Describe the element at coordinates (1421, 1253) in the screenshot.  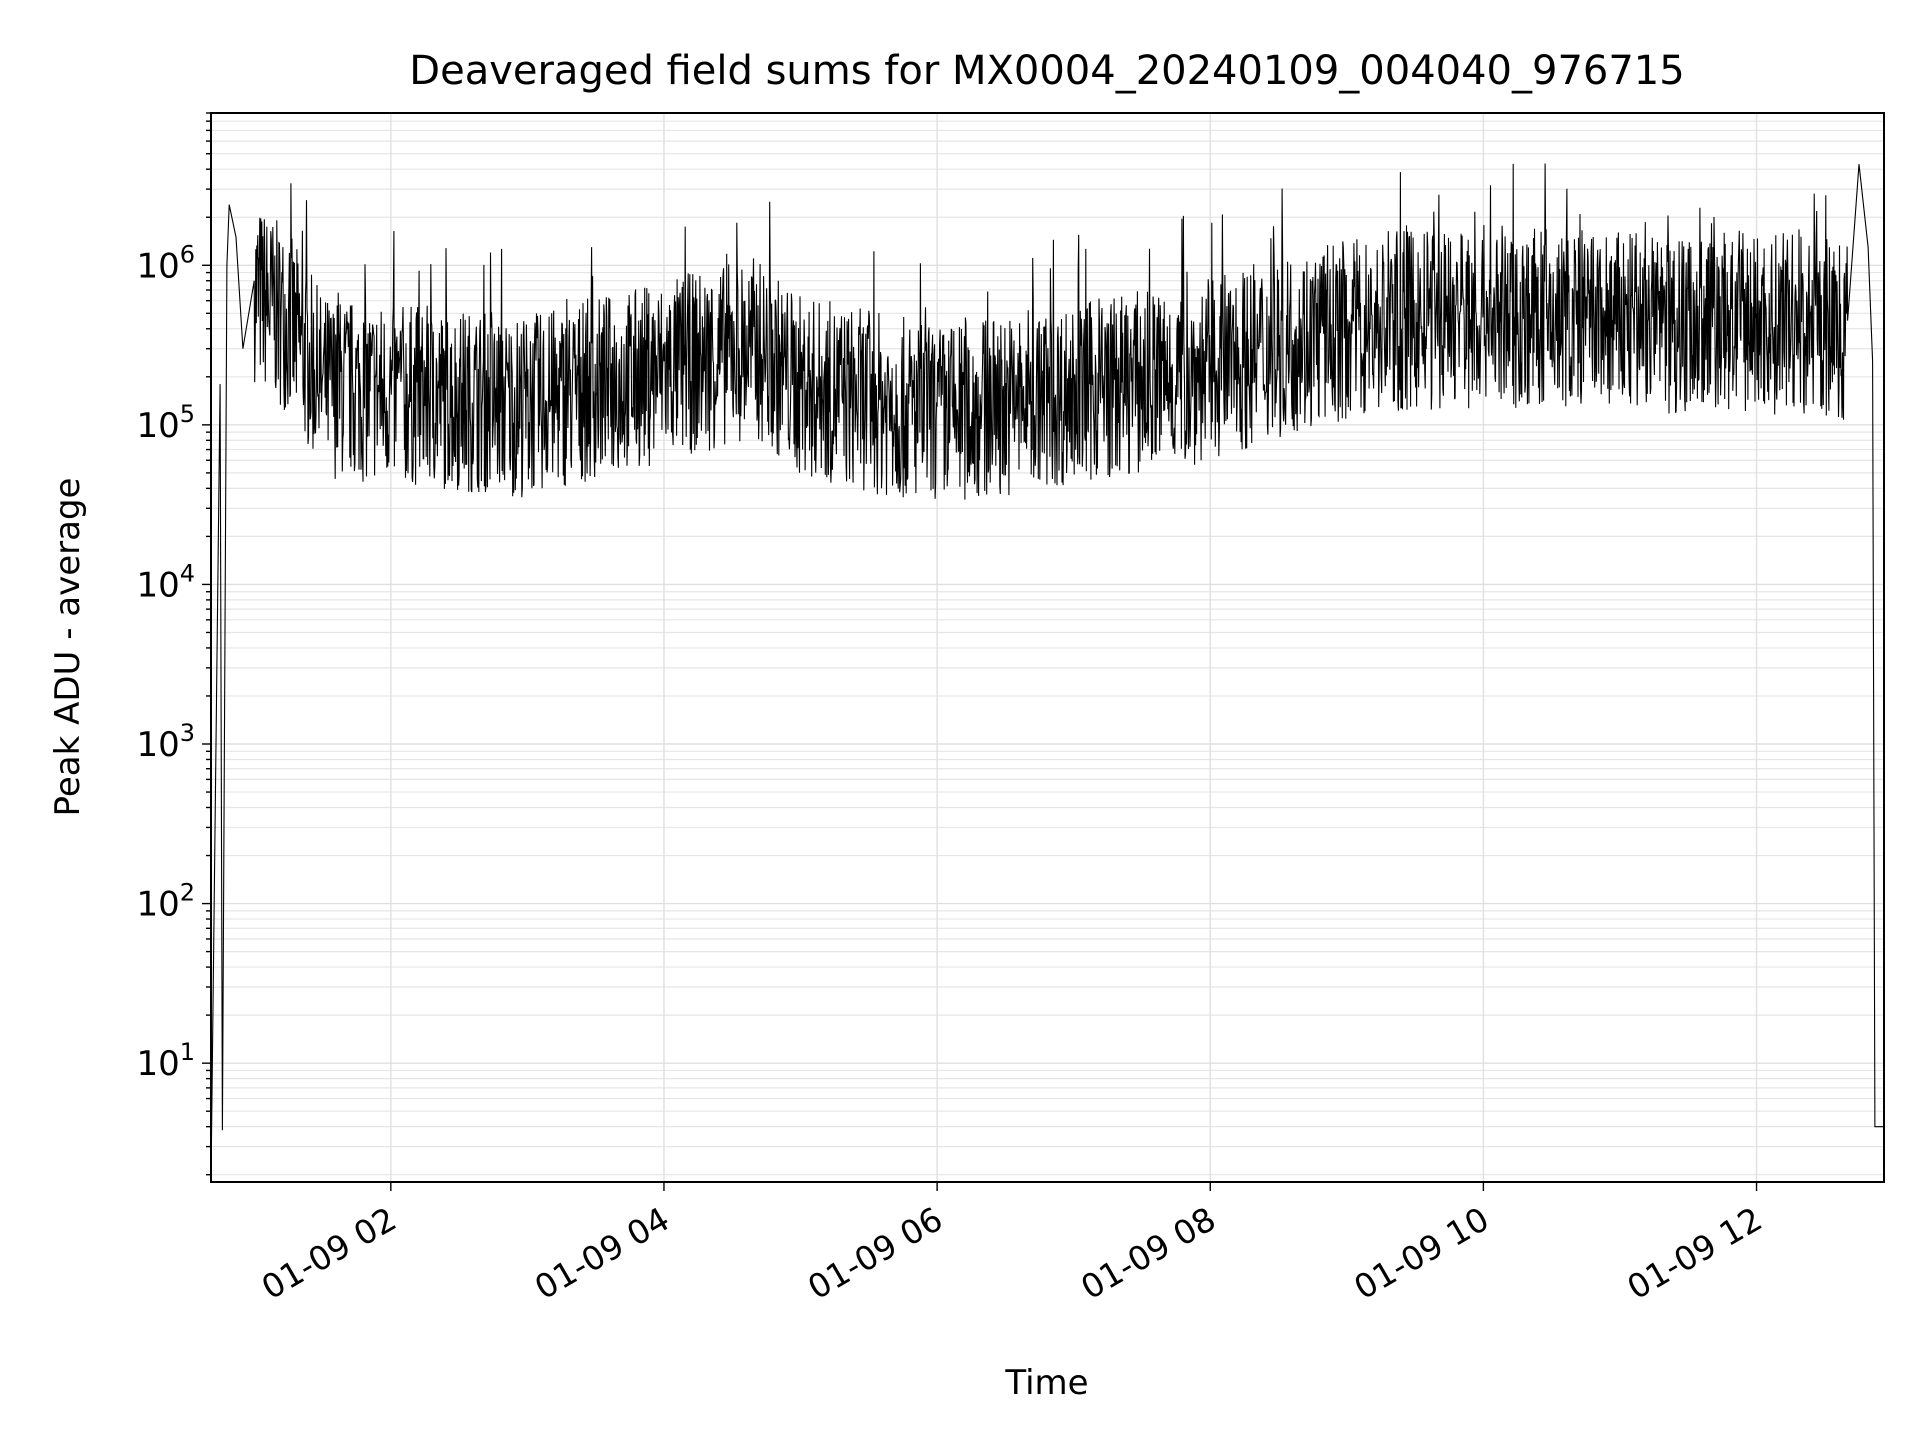
I see `x-tick-label: 01-09 10` at that location.